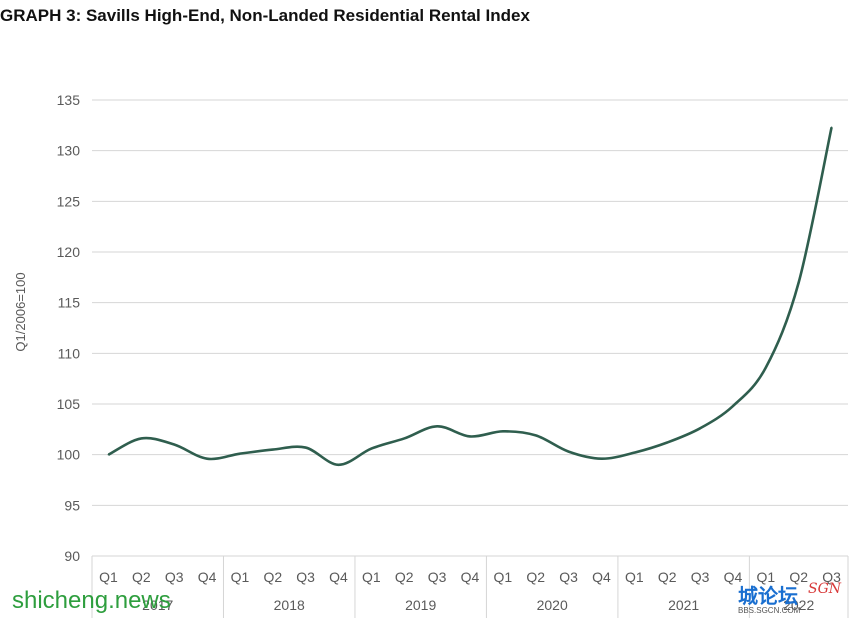  What do you see at coordinates (69, 404) in the screenshot?
I see `y-tick-label: 105` at bounding box center [69, 404].